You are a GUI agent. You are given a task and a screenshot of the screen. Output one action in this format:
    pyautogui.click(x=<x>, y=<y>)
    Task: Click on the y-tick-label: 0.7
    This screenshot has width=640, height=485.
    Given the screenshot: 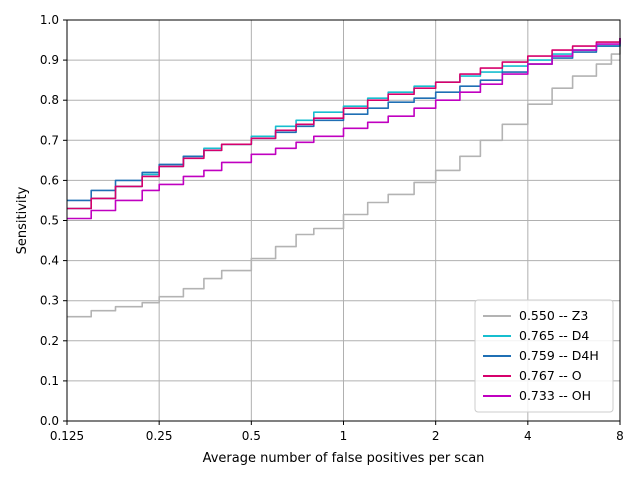 What is the action you would take?
    pyautogui.click(x=49, y=140)
    